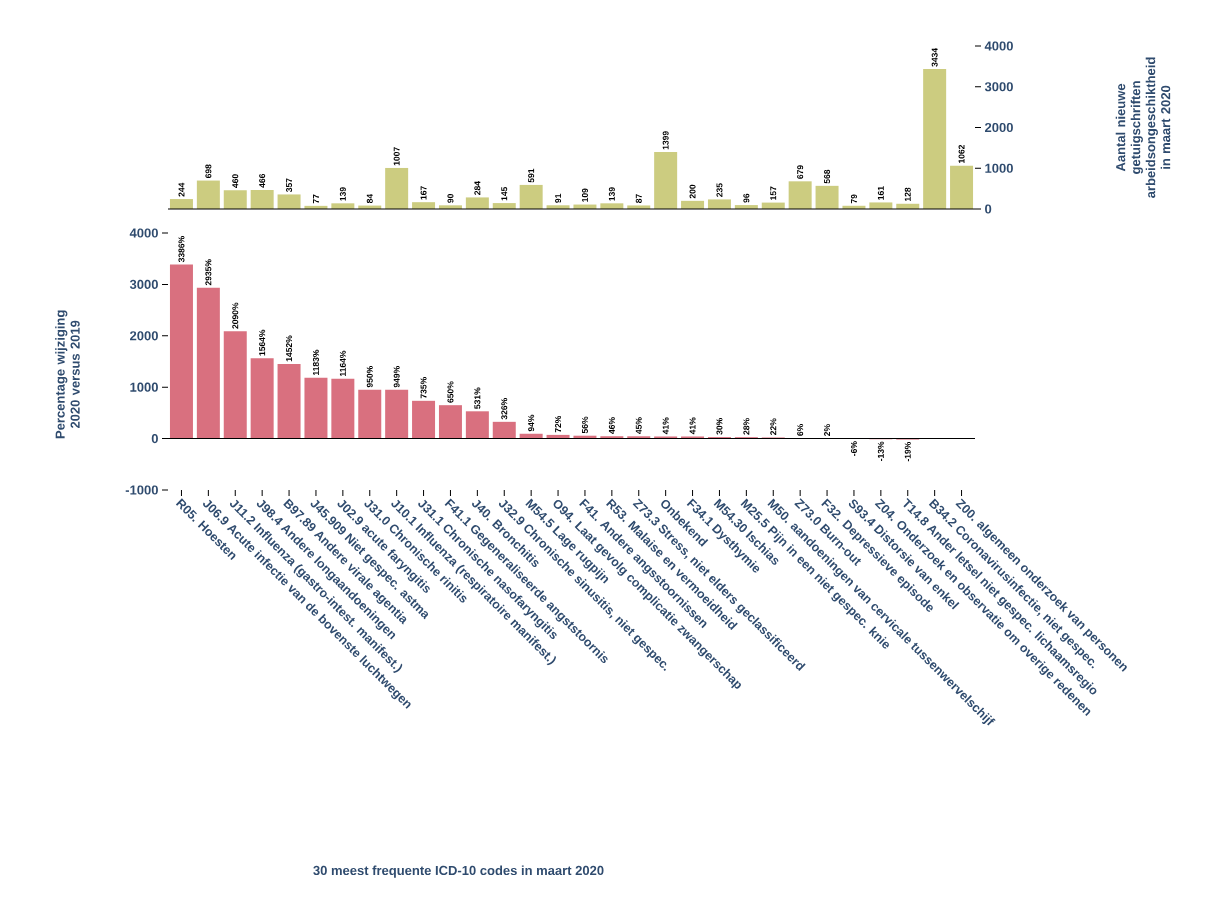 This screenshot has height=907, width=1210. I want to click on x-axis-title: 30 meest frequente ICD-10 codes in maart 2020, so click(458, 871).